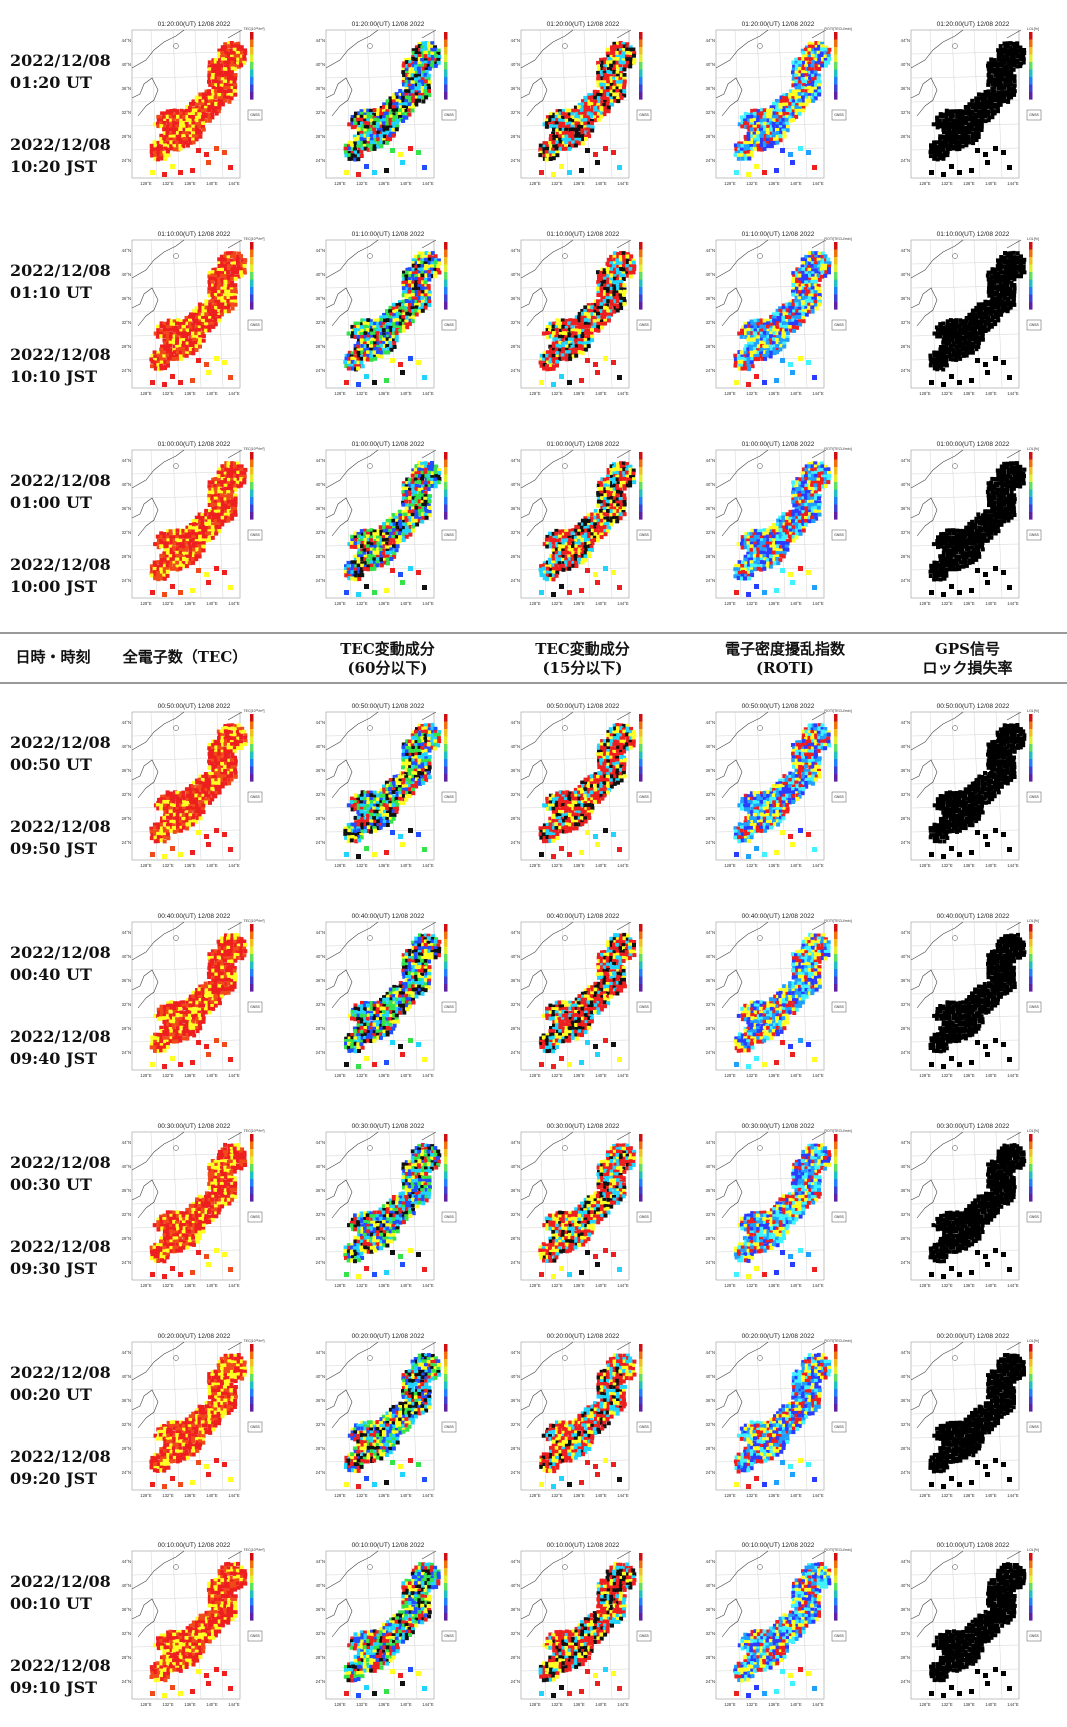 The image size is (1067, 1727). What do you see at coordinates (428, 183) in the screenshot?
I see `lon-tick: 144°E` at bounding box center [428, 183].